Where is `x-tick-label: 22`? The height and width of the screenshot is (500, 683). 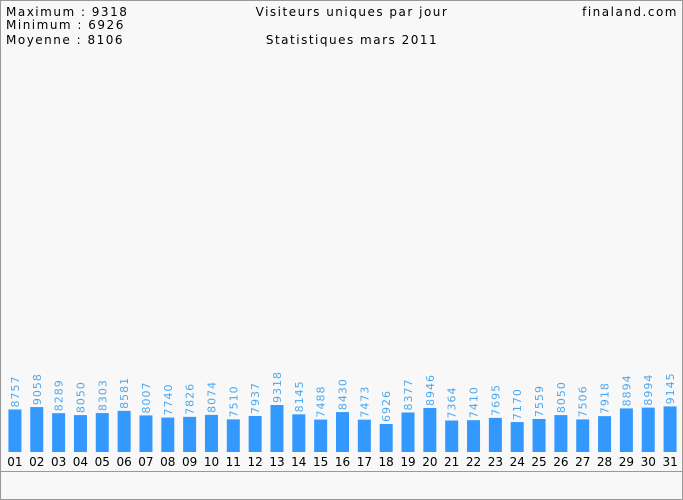 x-tick-label: 22 is located at coordinates (473, 462).